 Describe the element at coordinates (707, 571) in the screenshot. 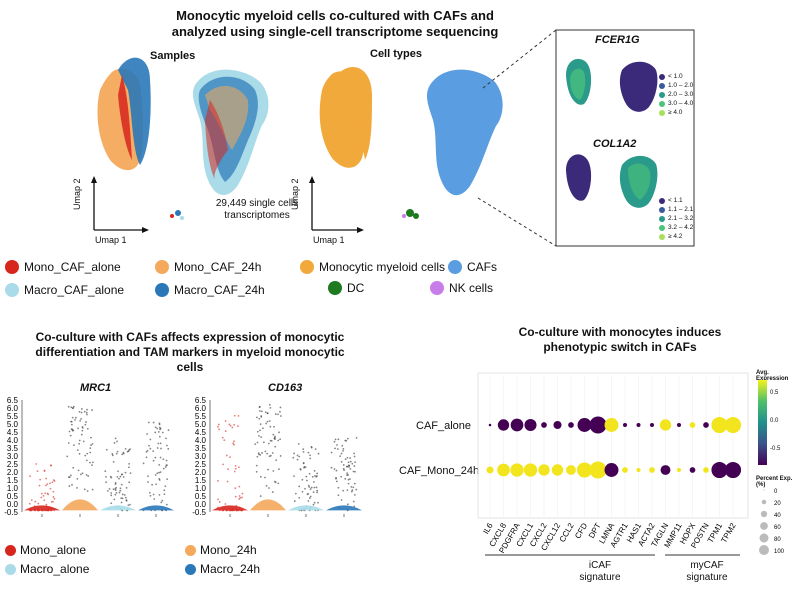

I see `mycaf-signature: myCAF signature` at that location.